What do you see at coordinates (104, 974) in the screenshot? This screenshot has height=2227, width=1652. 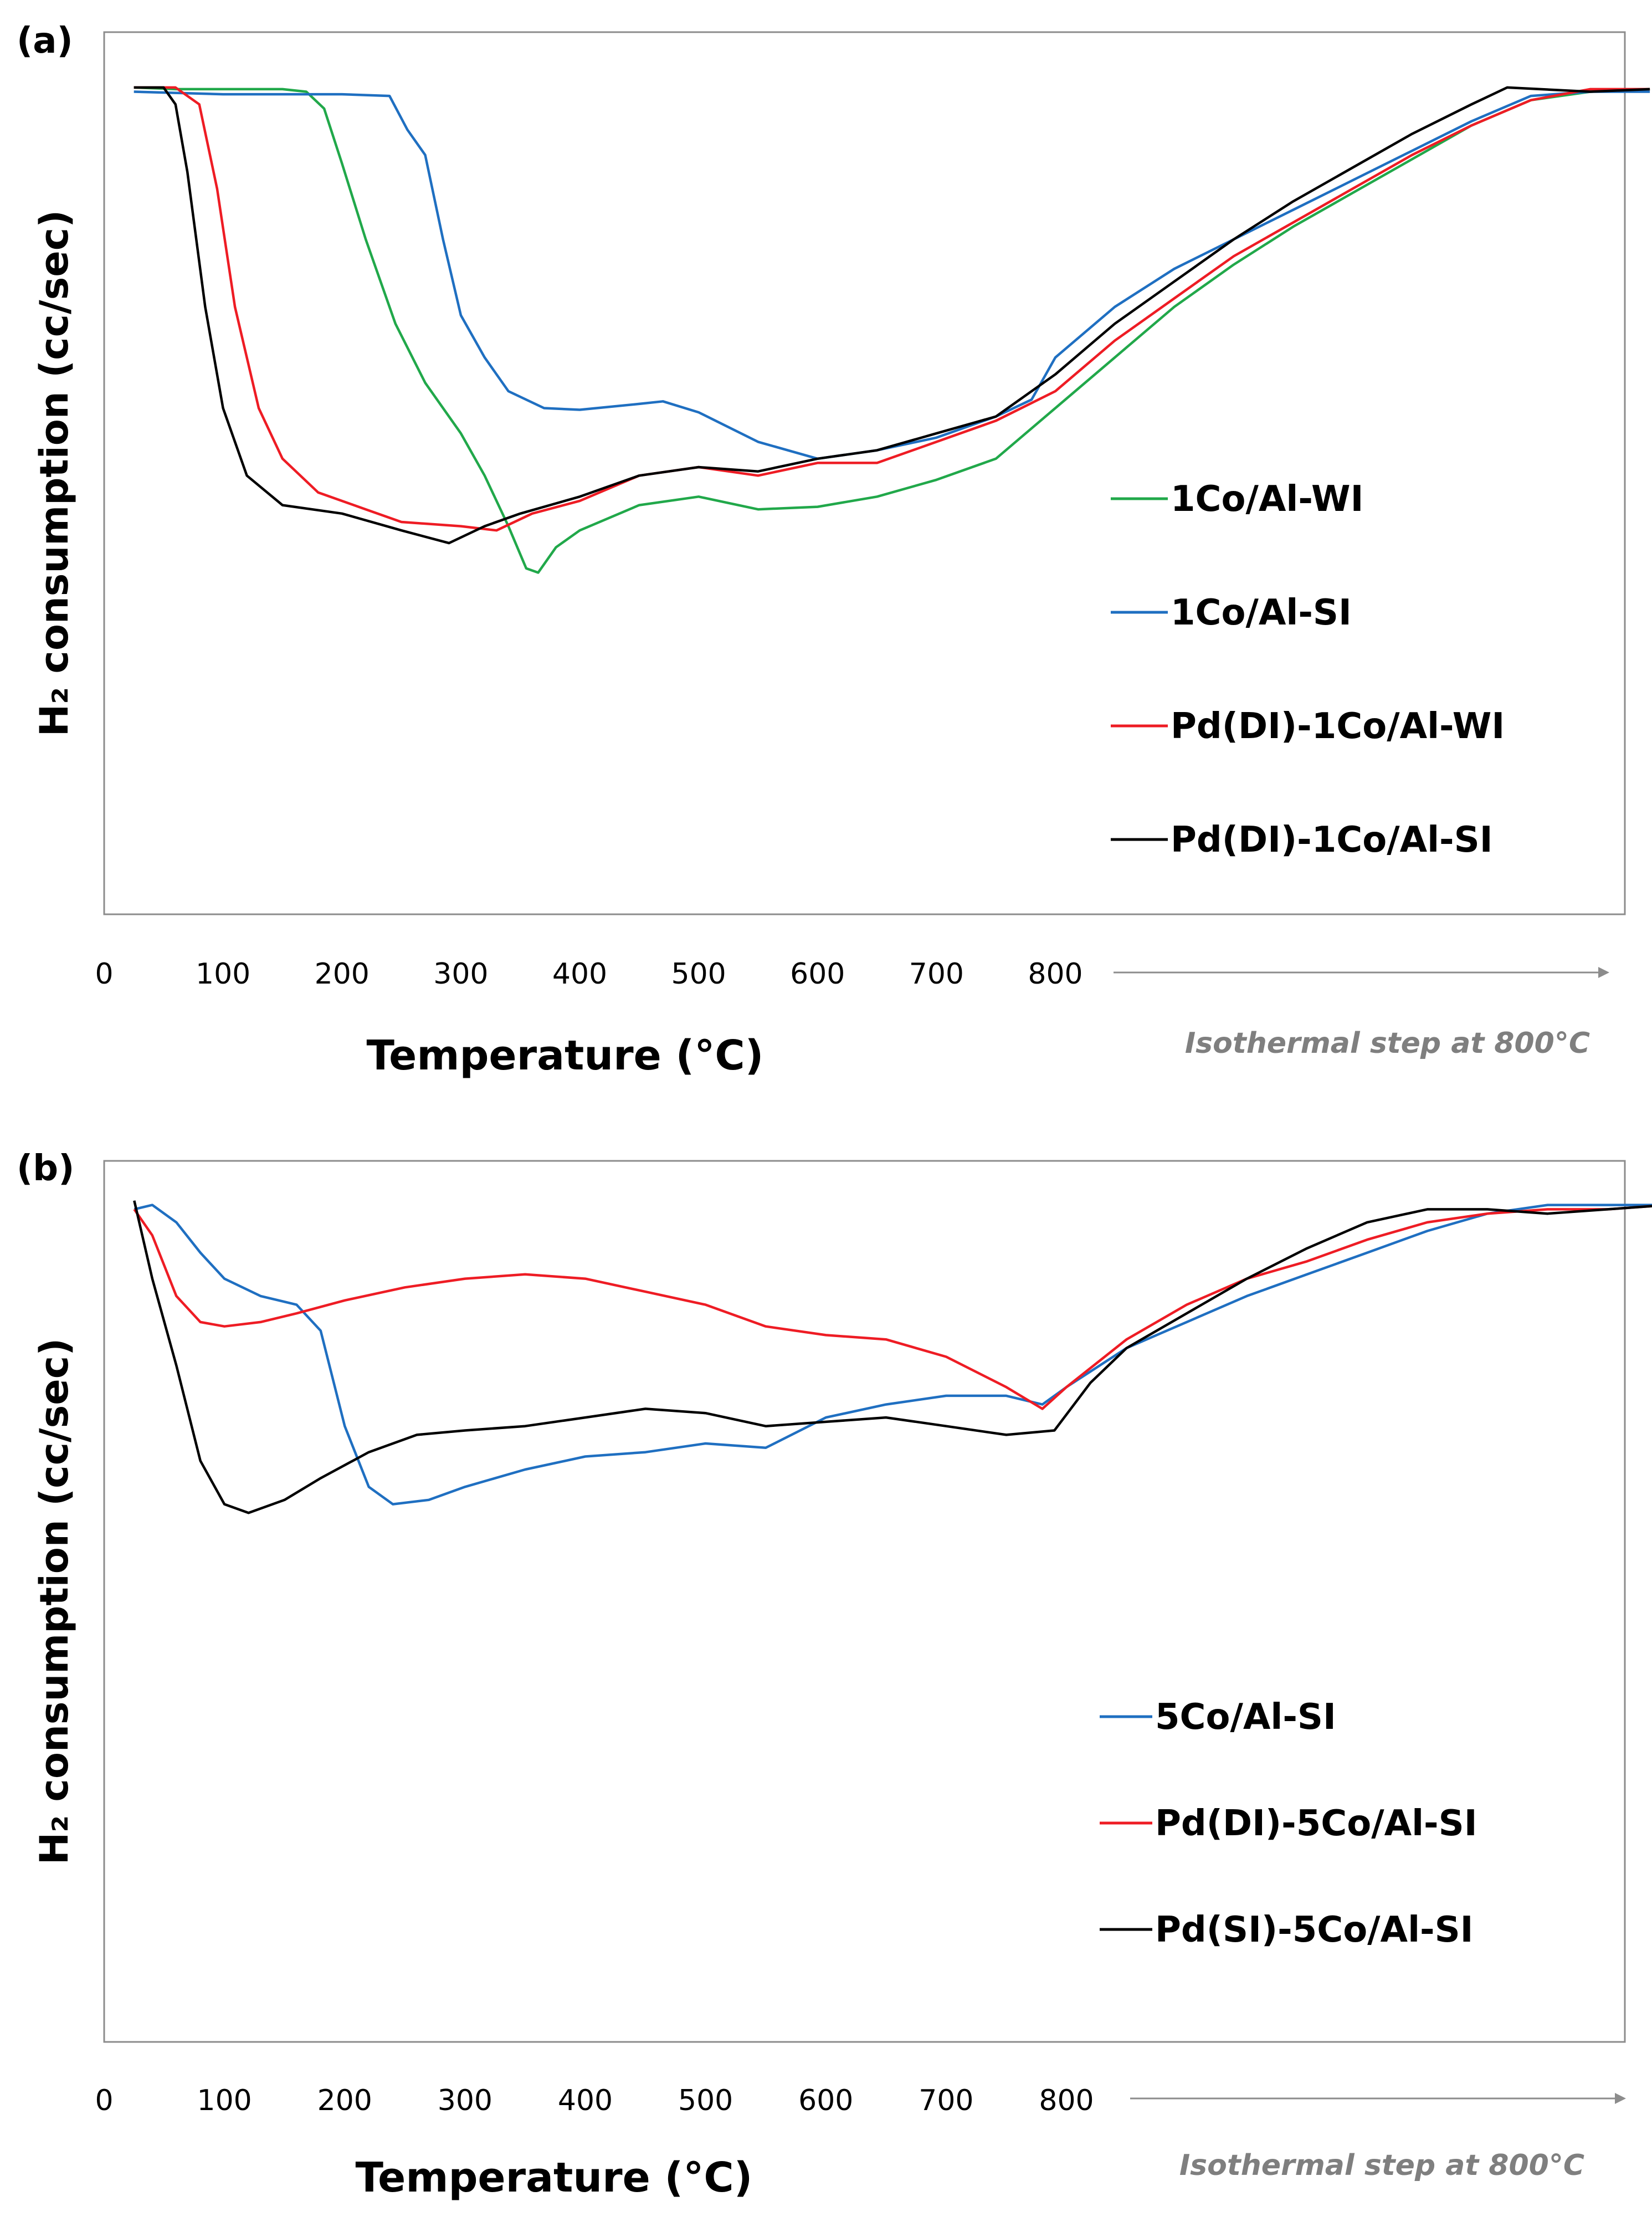 I see `panel-a-x-tick-0: 0` at bounding box center [104, 974].